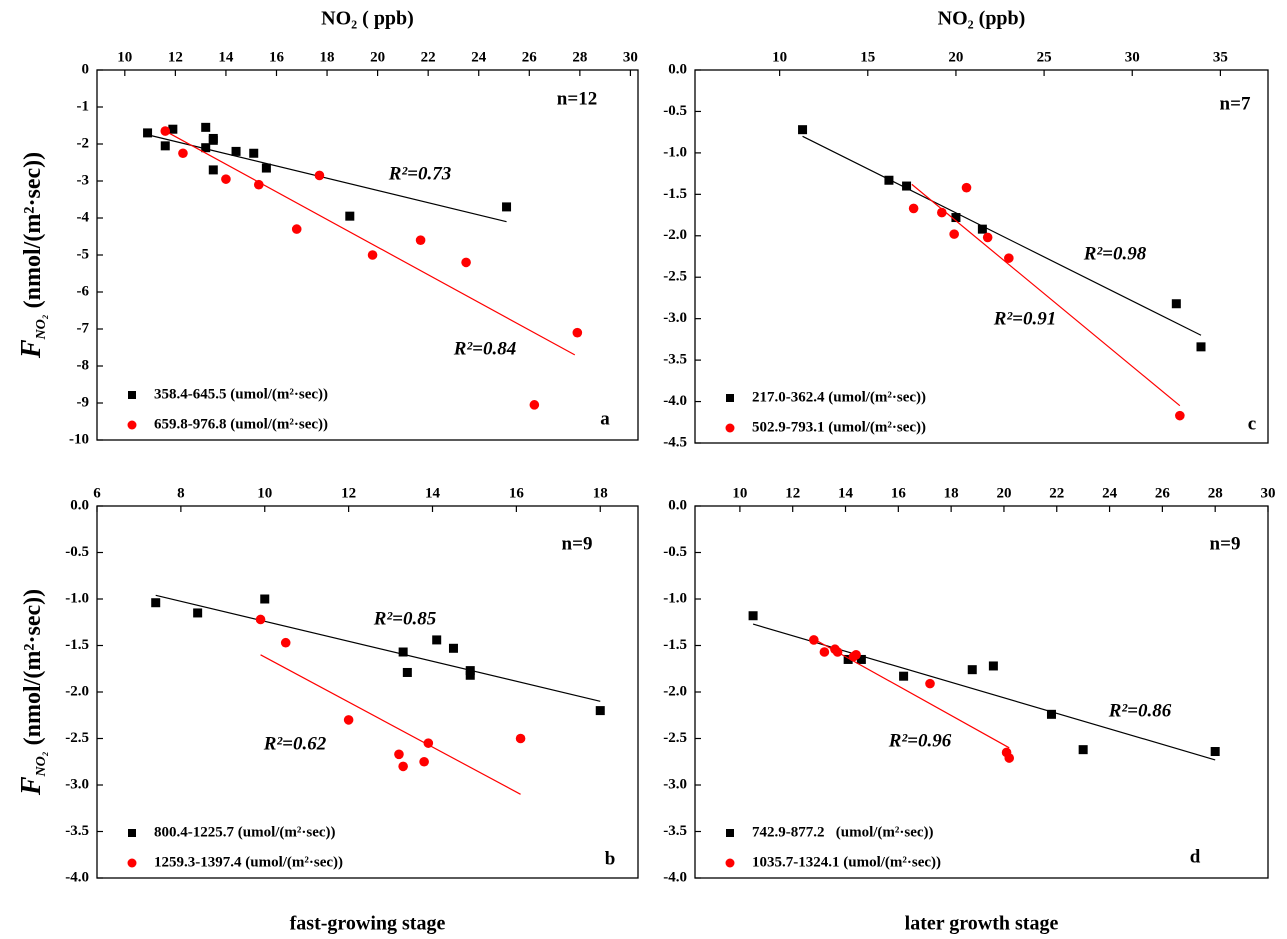 The height and width of the screenshot is (939, 1287). I want to click on r2-label: R²=0.86, so click(1140, 710).